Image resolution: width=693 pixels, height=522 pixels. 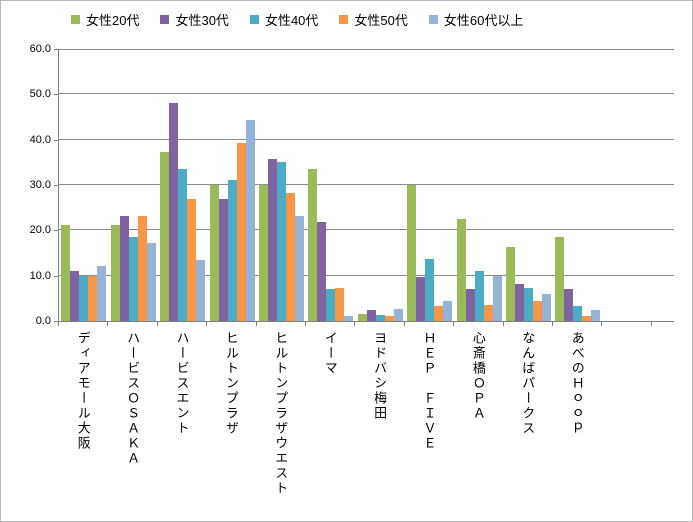 I want to click on bar-series0-cat5, so click(x=313, y=245).